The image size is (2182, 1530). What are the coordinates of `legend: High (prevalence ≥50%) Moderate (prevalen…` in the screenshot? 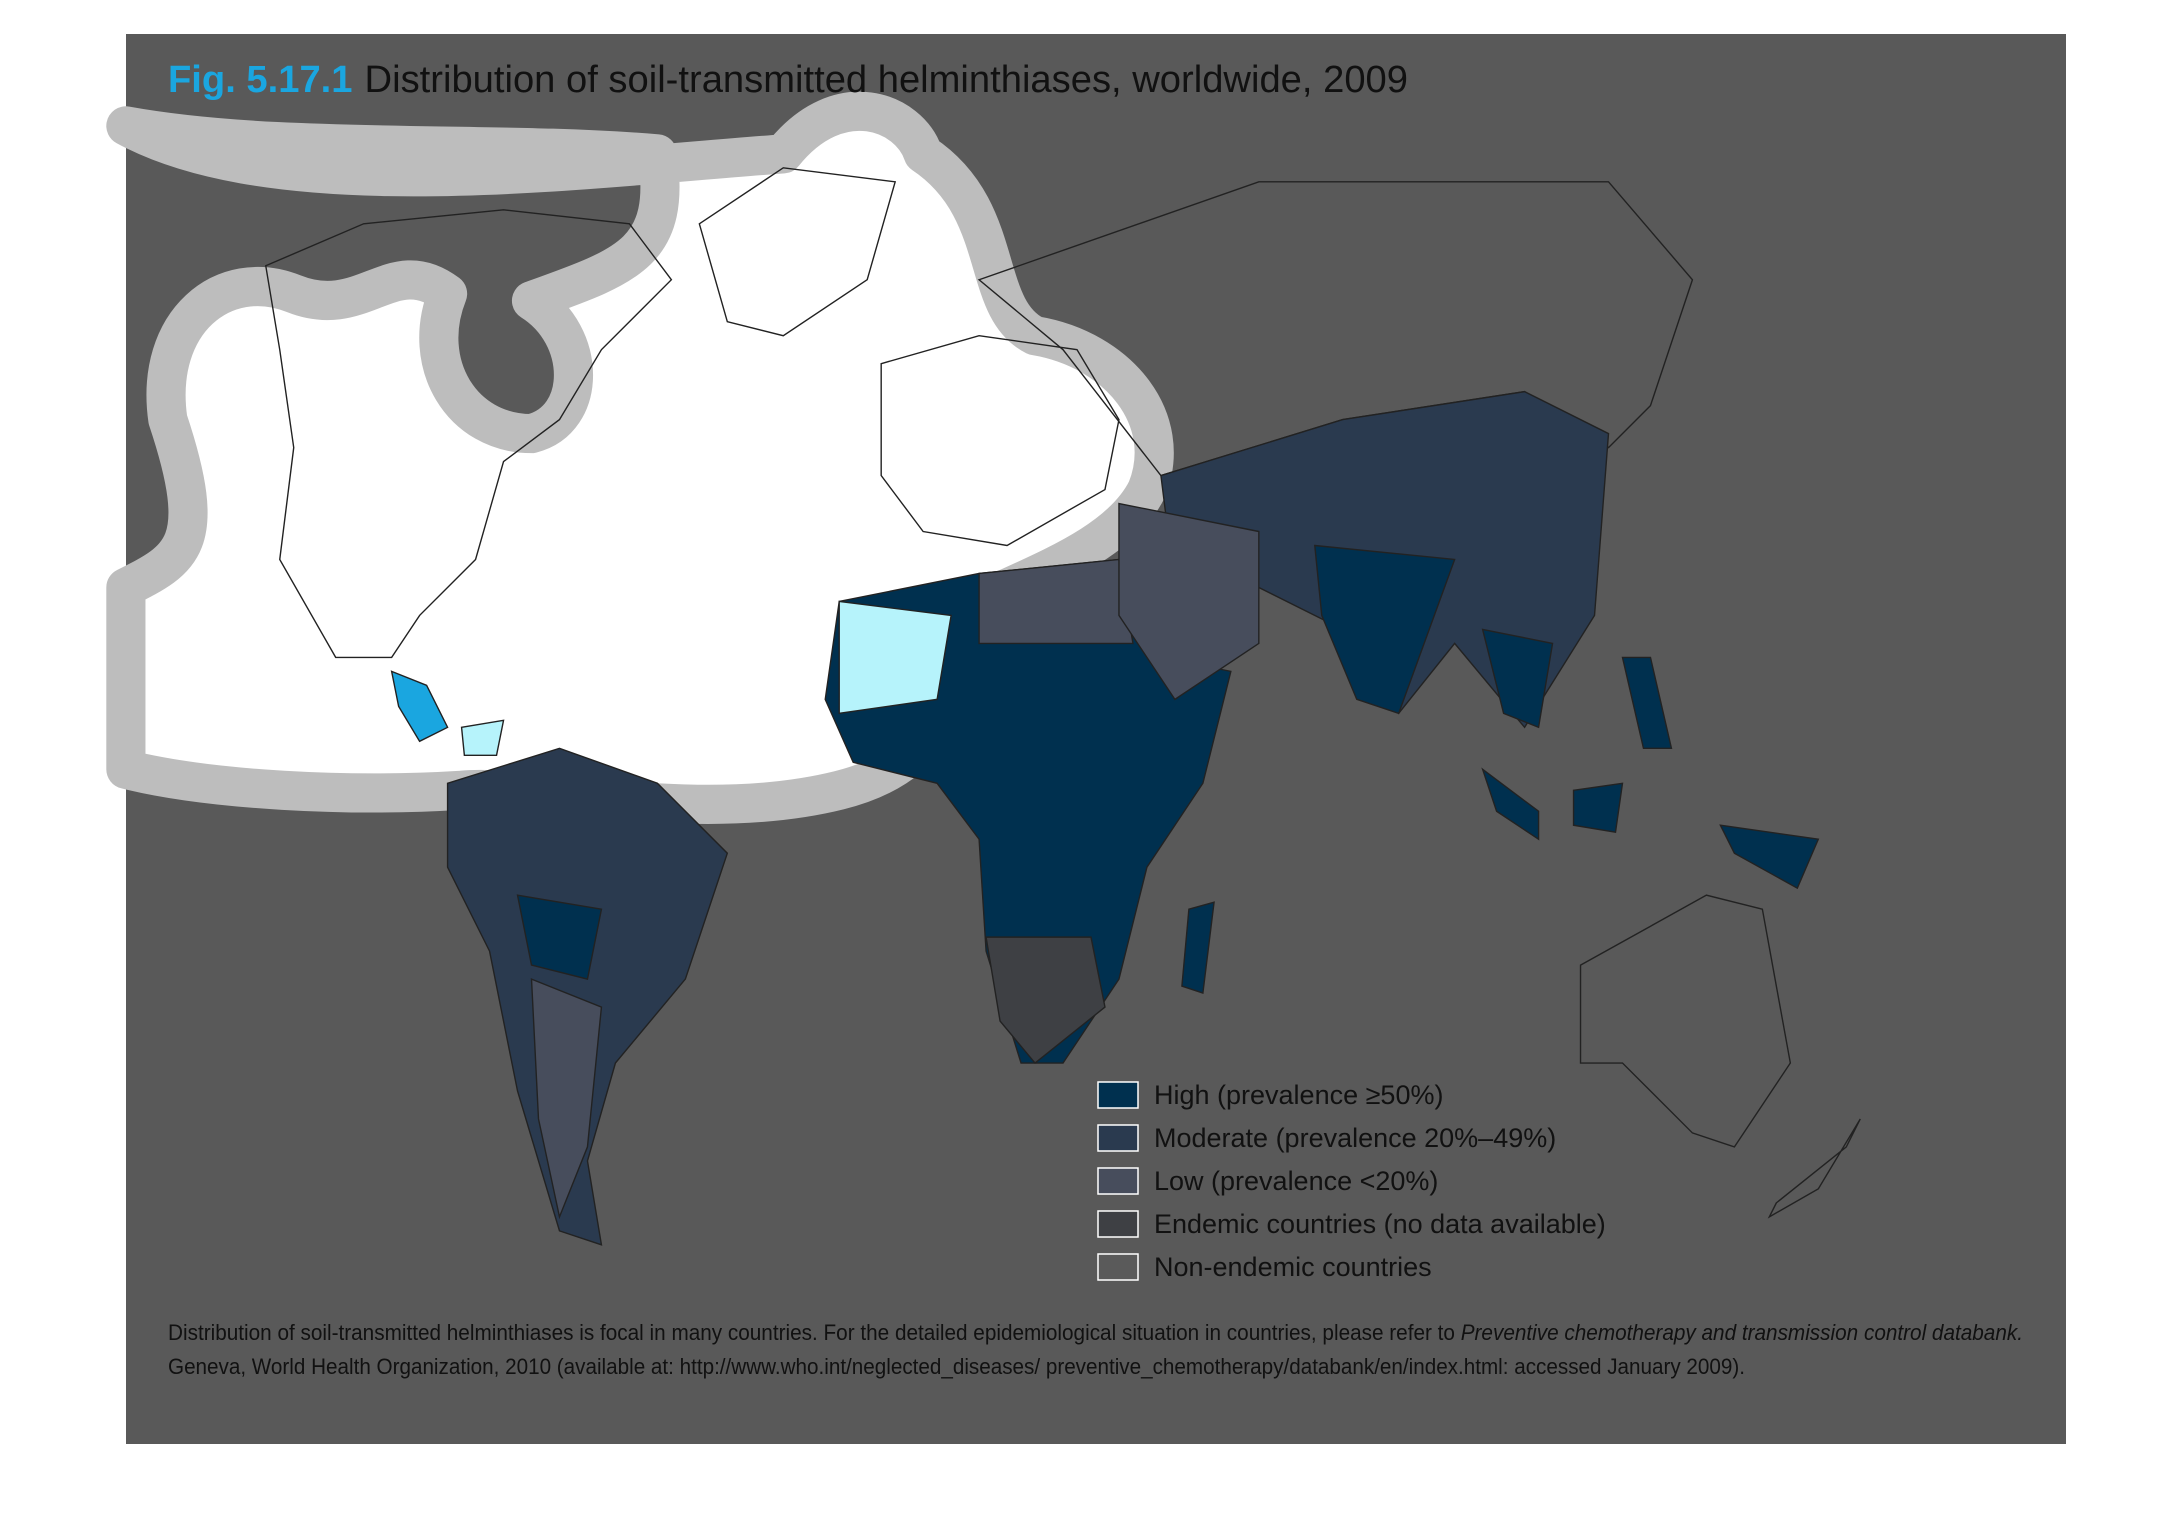 It's located at (1351, 1181).